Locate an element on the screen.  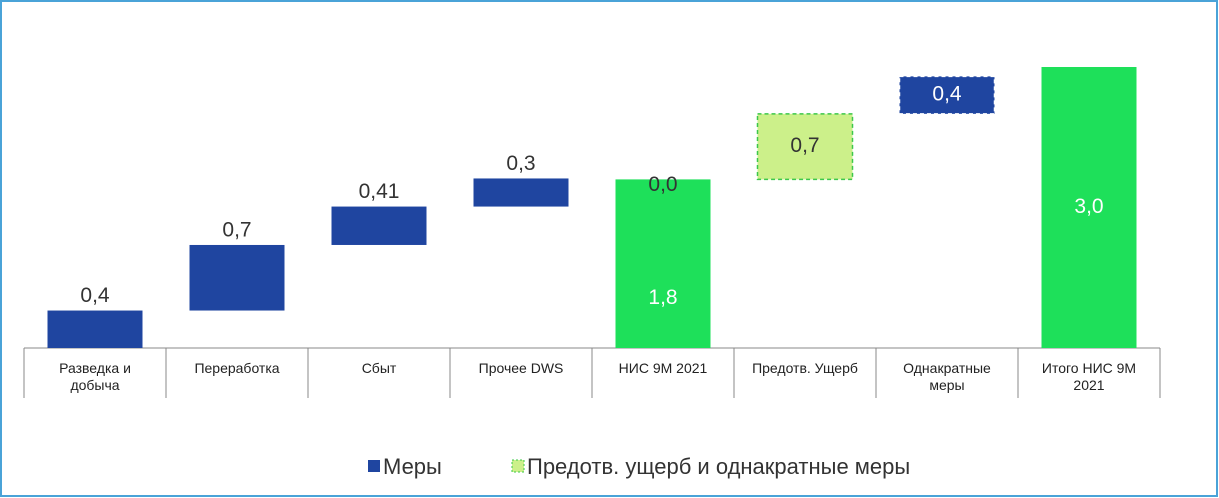
value-label: 1,8 is located at coordinates (662, 297).